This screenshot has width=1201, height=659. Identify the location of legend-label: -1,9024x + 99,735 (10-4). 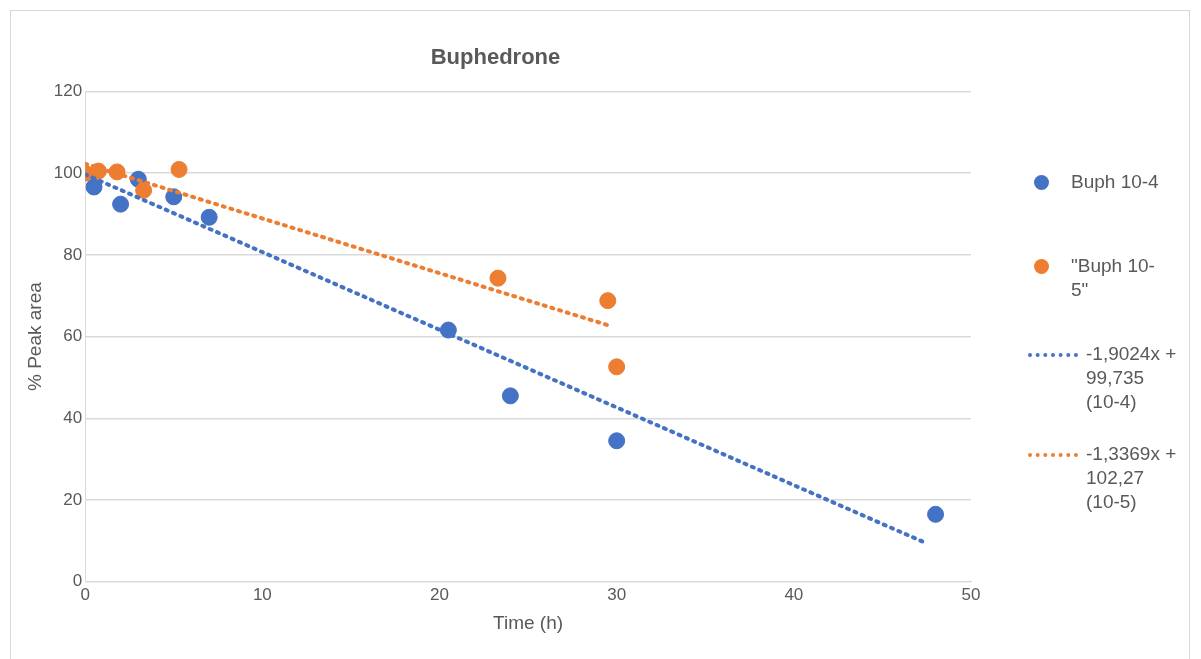
(1132, 378).